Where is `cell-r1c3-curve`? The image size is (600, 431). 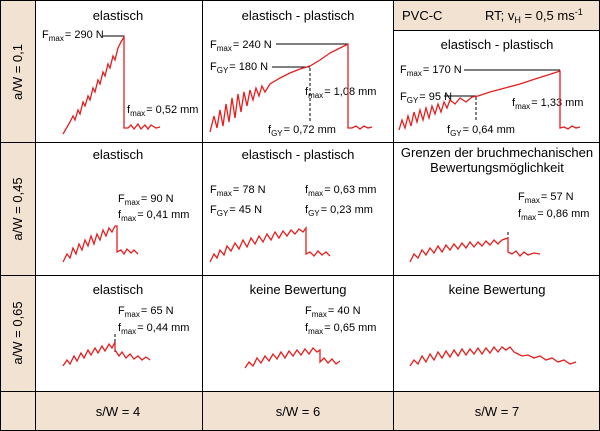 cell-r1c3-curve is located at coordinates (489, 100).